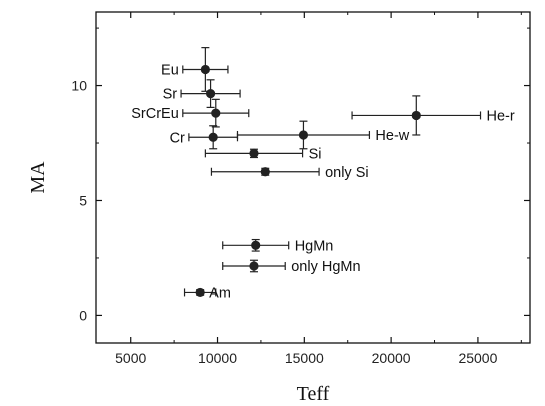 The height and width of the screenshot is (406, 545). I want to click on point-label: Eu, so click(170, 70).